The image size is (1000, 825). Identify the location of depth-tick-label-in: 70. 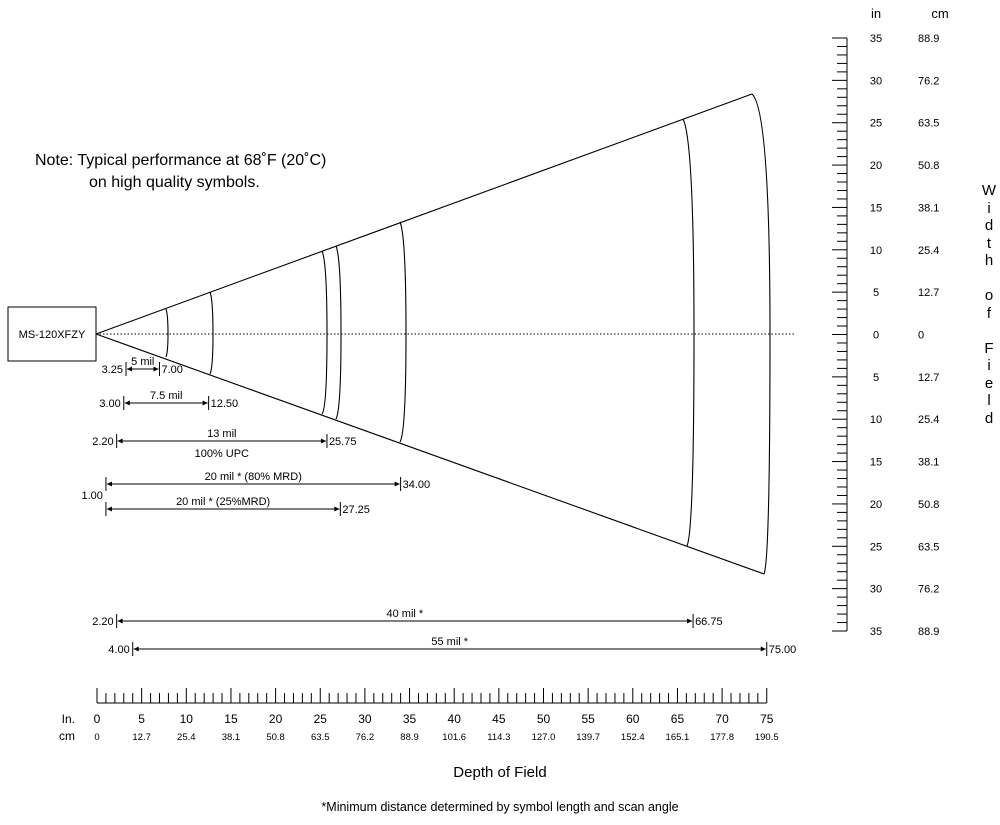
(722, 719).